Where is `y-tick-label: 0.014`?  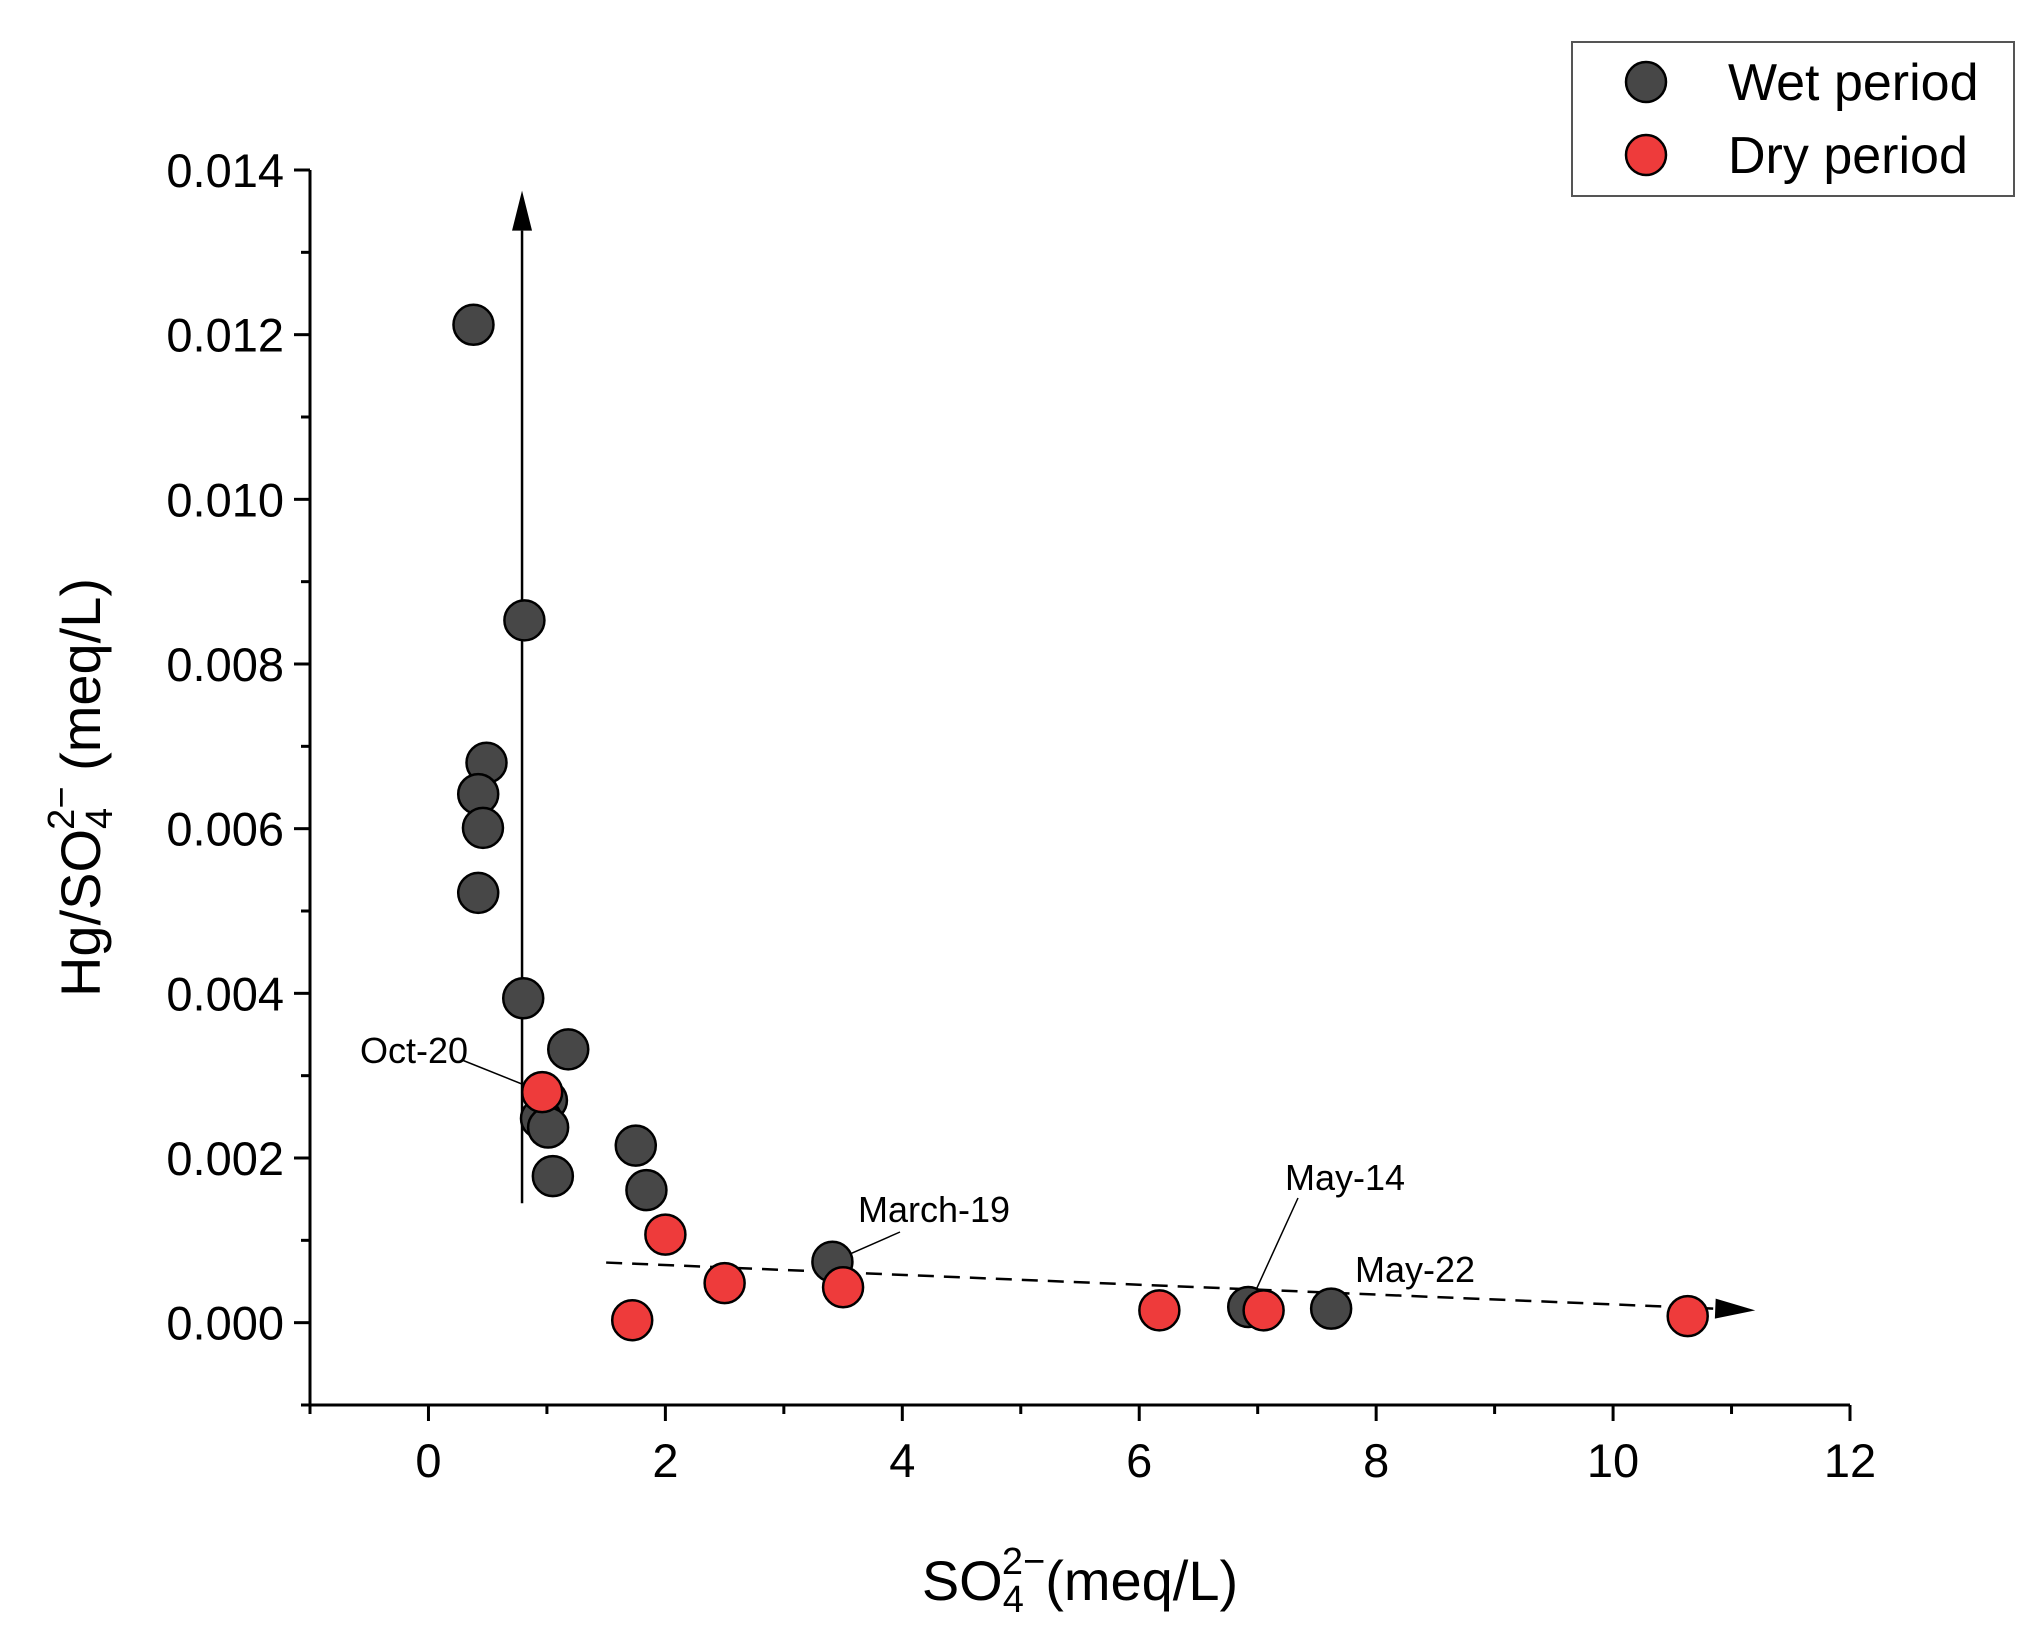
y-tick-label: 0.014 is located at coordinates (225, 170).